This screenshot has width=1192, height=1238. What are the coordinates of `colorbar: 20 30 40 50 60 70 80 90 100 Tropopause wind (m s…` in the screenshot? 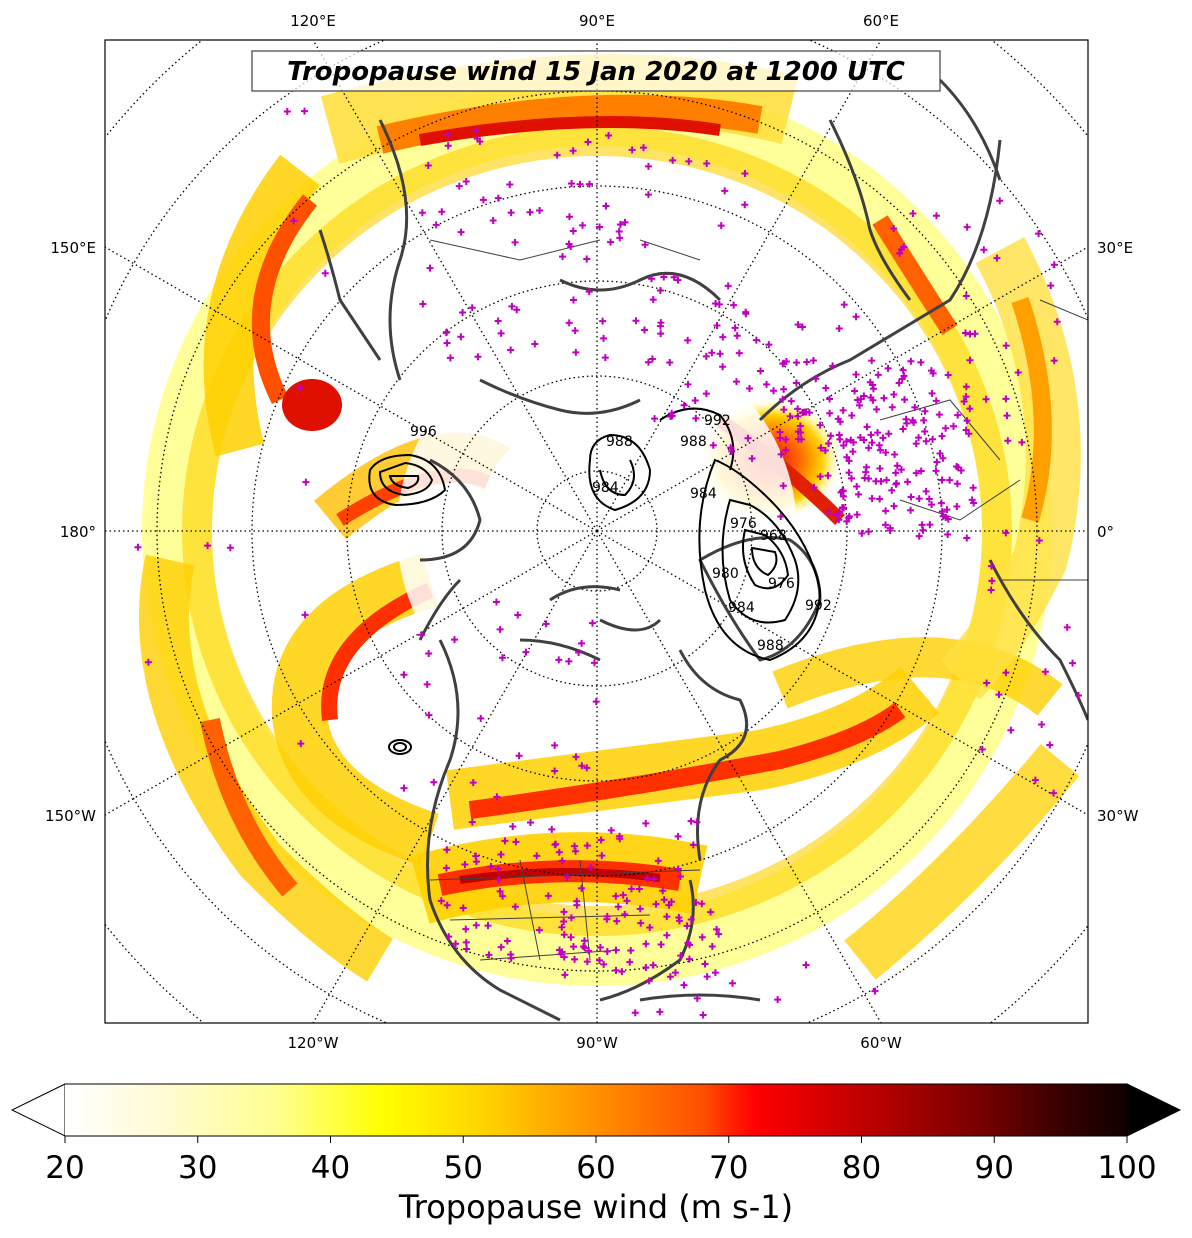 It's located at (596, 1154).